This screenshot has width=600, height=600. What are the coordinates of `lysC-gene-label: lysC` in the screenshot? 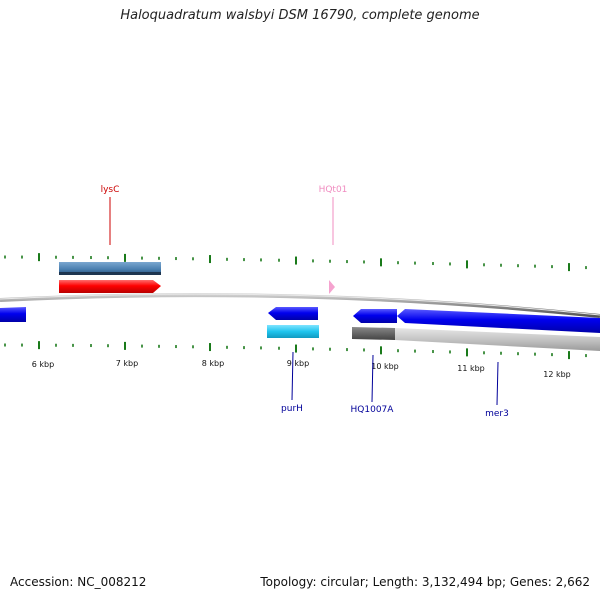 It's located at (110, 190).